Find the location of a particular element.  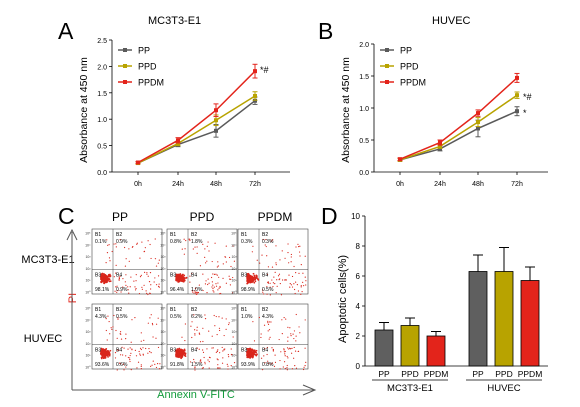

flow-quadrant-label: B3 is located at coordinates (244, 275).